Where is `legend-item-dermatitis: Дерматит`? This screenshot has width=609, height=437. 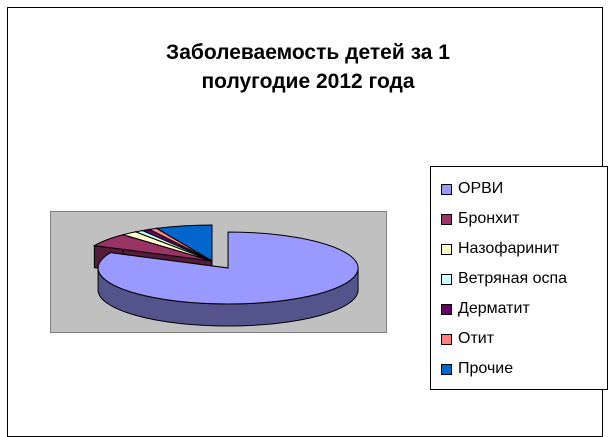
legend-item-dermatitis: Дерматит is located at coordinates (519, 309).